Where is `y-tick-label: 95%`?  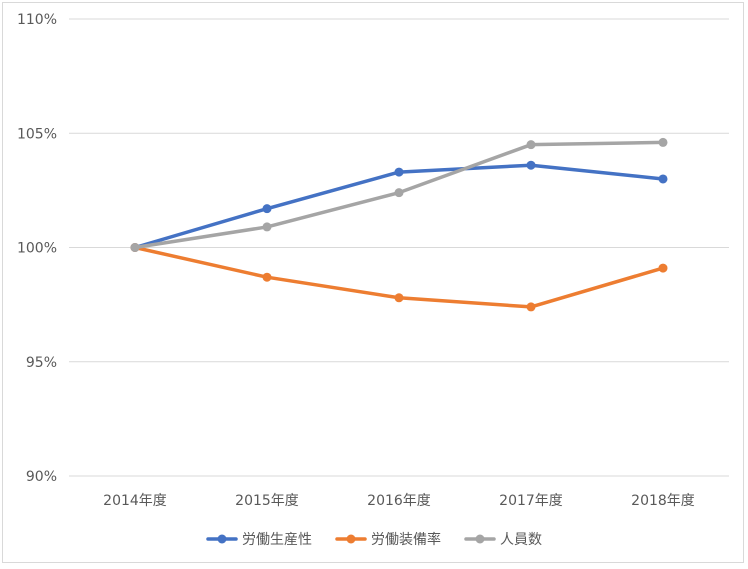
y-tick-label: 95% is located at coordinates (41, 363).